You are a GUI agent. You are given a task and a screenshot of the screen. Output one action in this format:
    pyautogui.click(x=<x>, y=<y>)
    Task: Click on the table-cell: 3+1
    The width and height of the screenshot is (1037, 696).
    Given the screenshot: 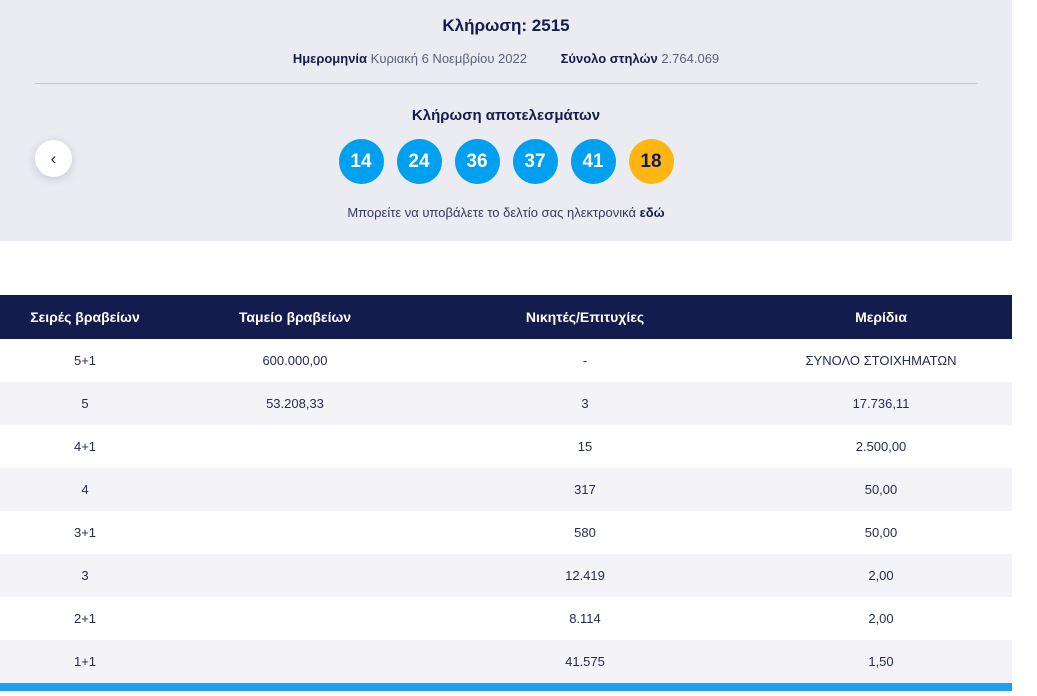 What is the action you would take?
    pyautogui.click(x=85, y=532)
    